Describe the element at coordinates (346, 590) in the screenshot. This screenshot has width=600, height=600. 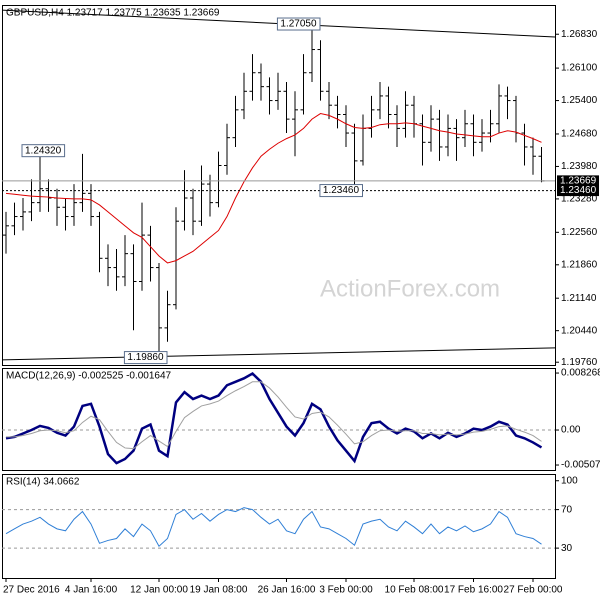
I see `x-tick-label: 3 Feb 00:00` at that location.